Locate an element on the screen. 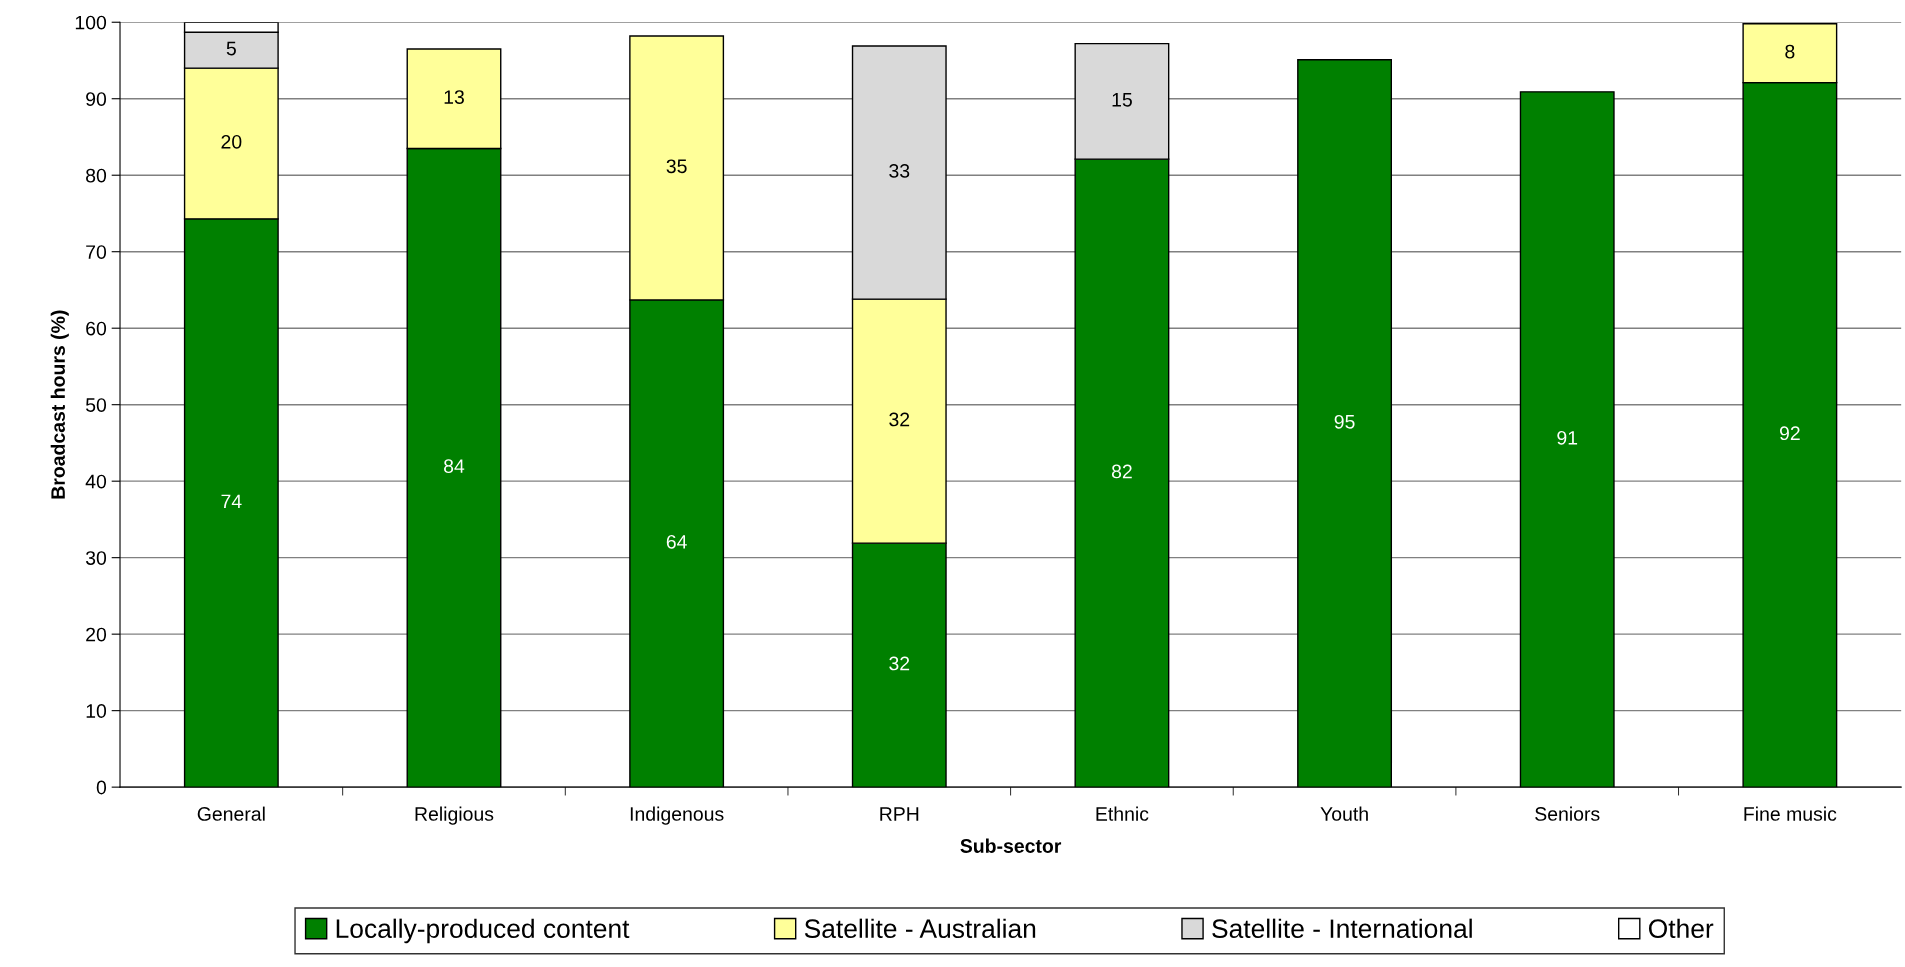 Image resolution: width=1905 pixels, height=967 pixels. data-label: 92 is located at coordinates (1789, 433).